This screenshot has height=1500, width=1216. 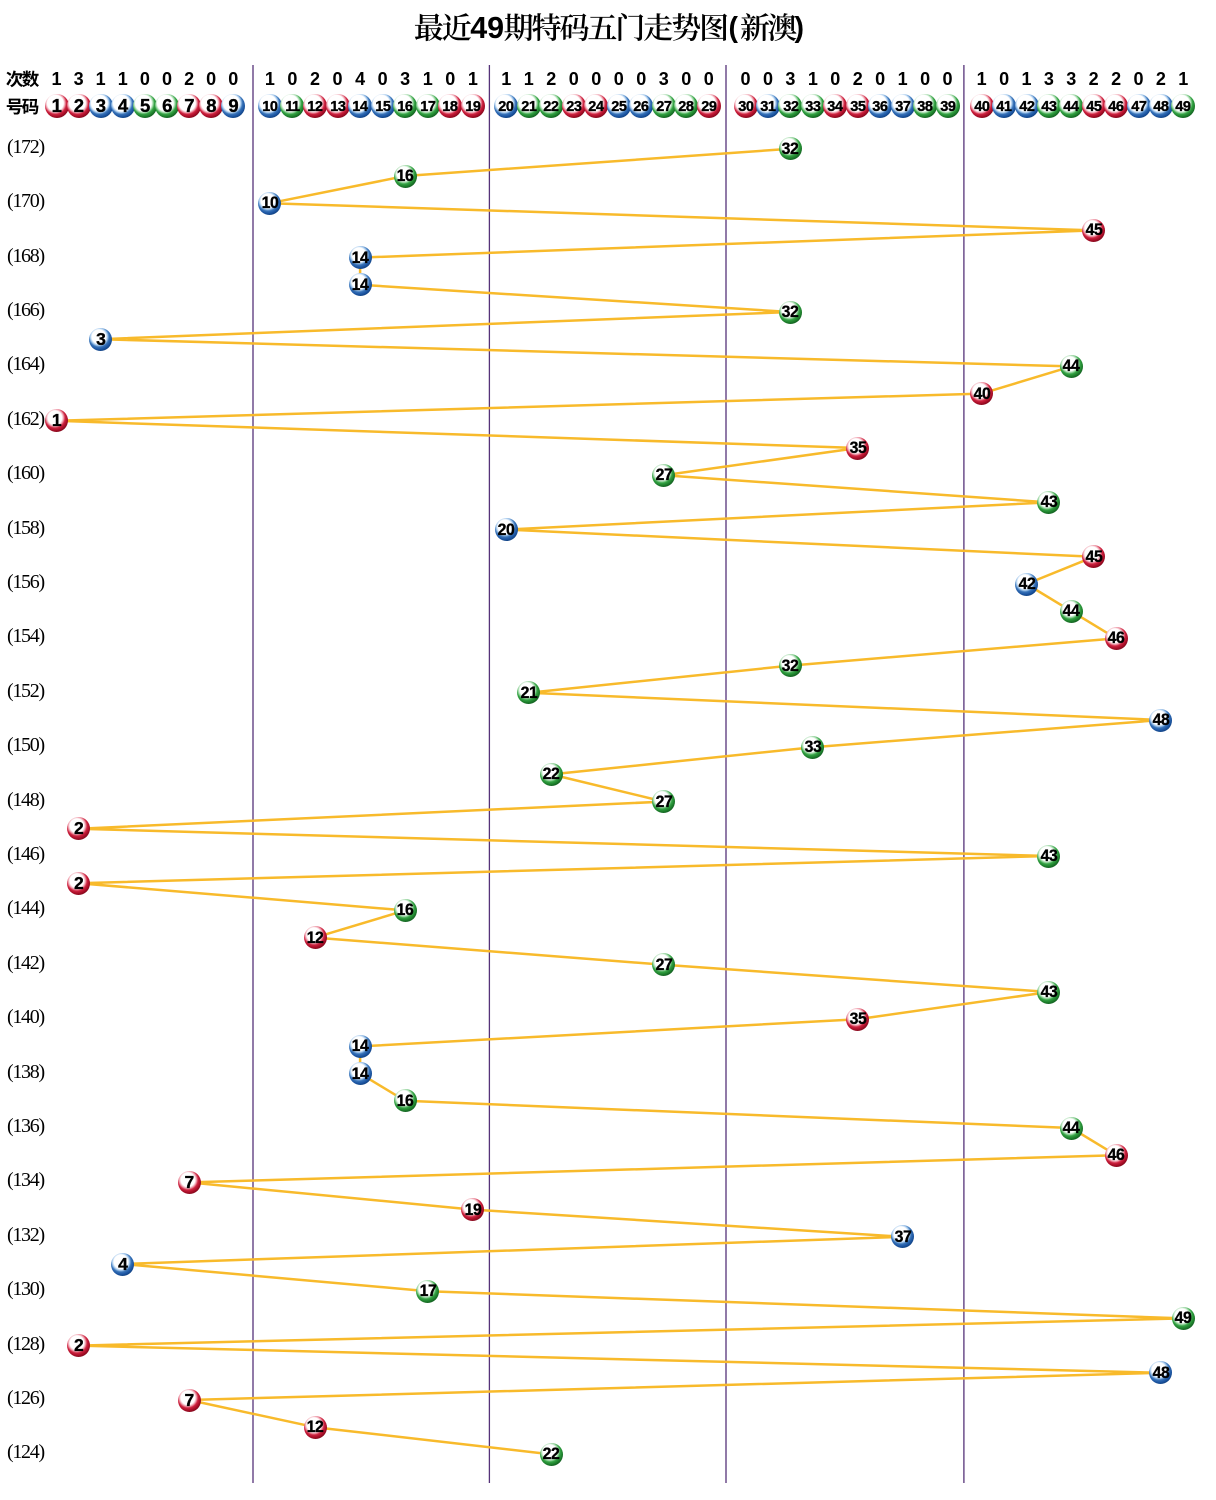 I want to click on svg-text: 49, so click(x=487, y=28).